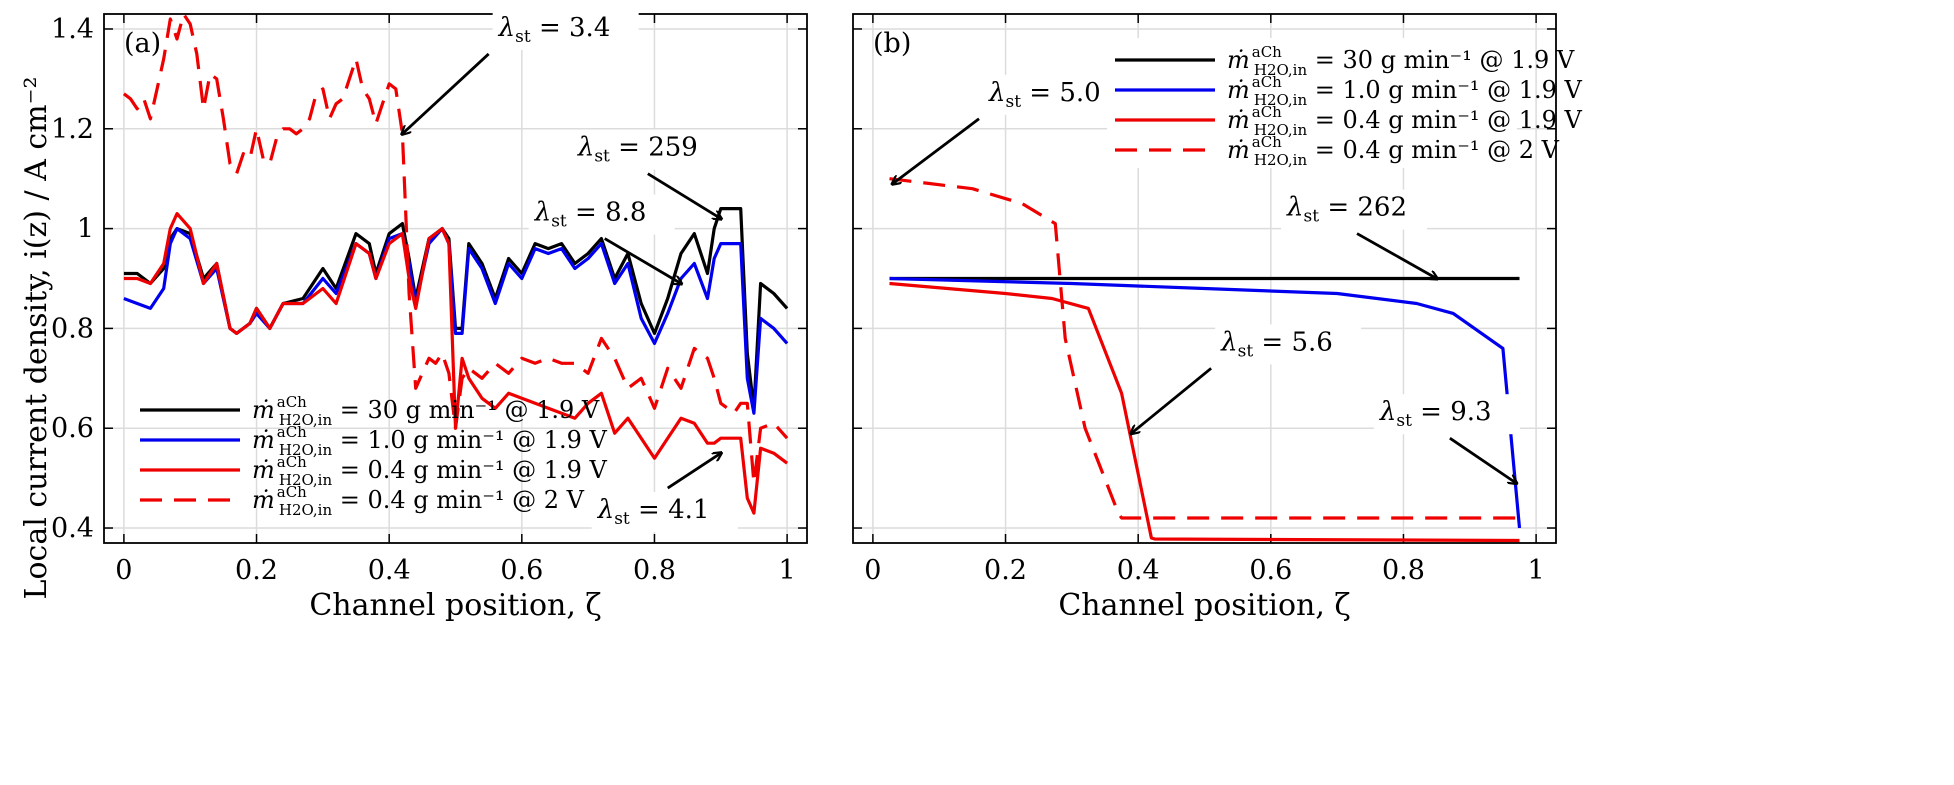  Describe the element at coordinates (1276, 344) in the screenshot. I see `annotation-label: λst = 5.6` at that location.